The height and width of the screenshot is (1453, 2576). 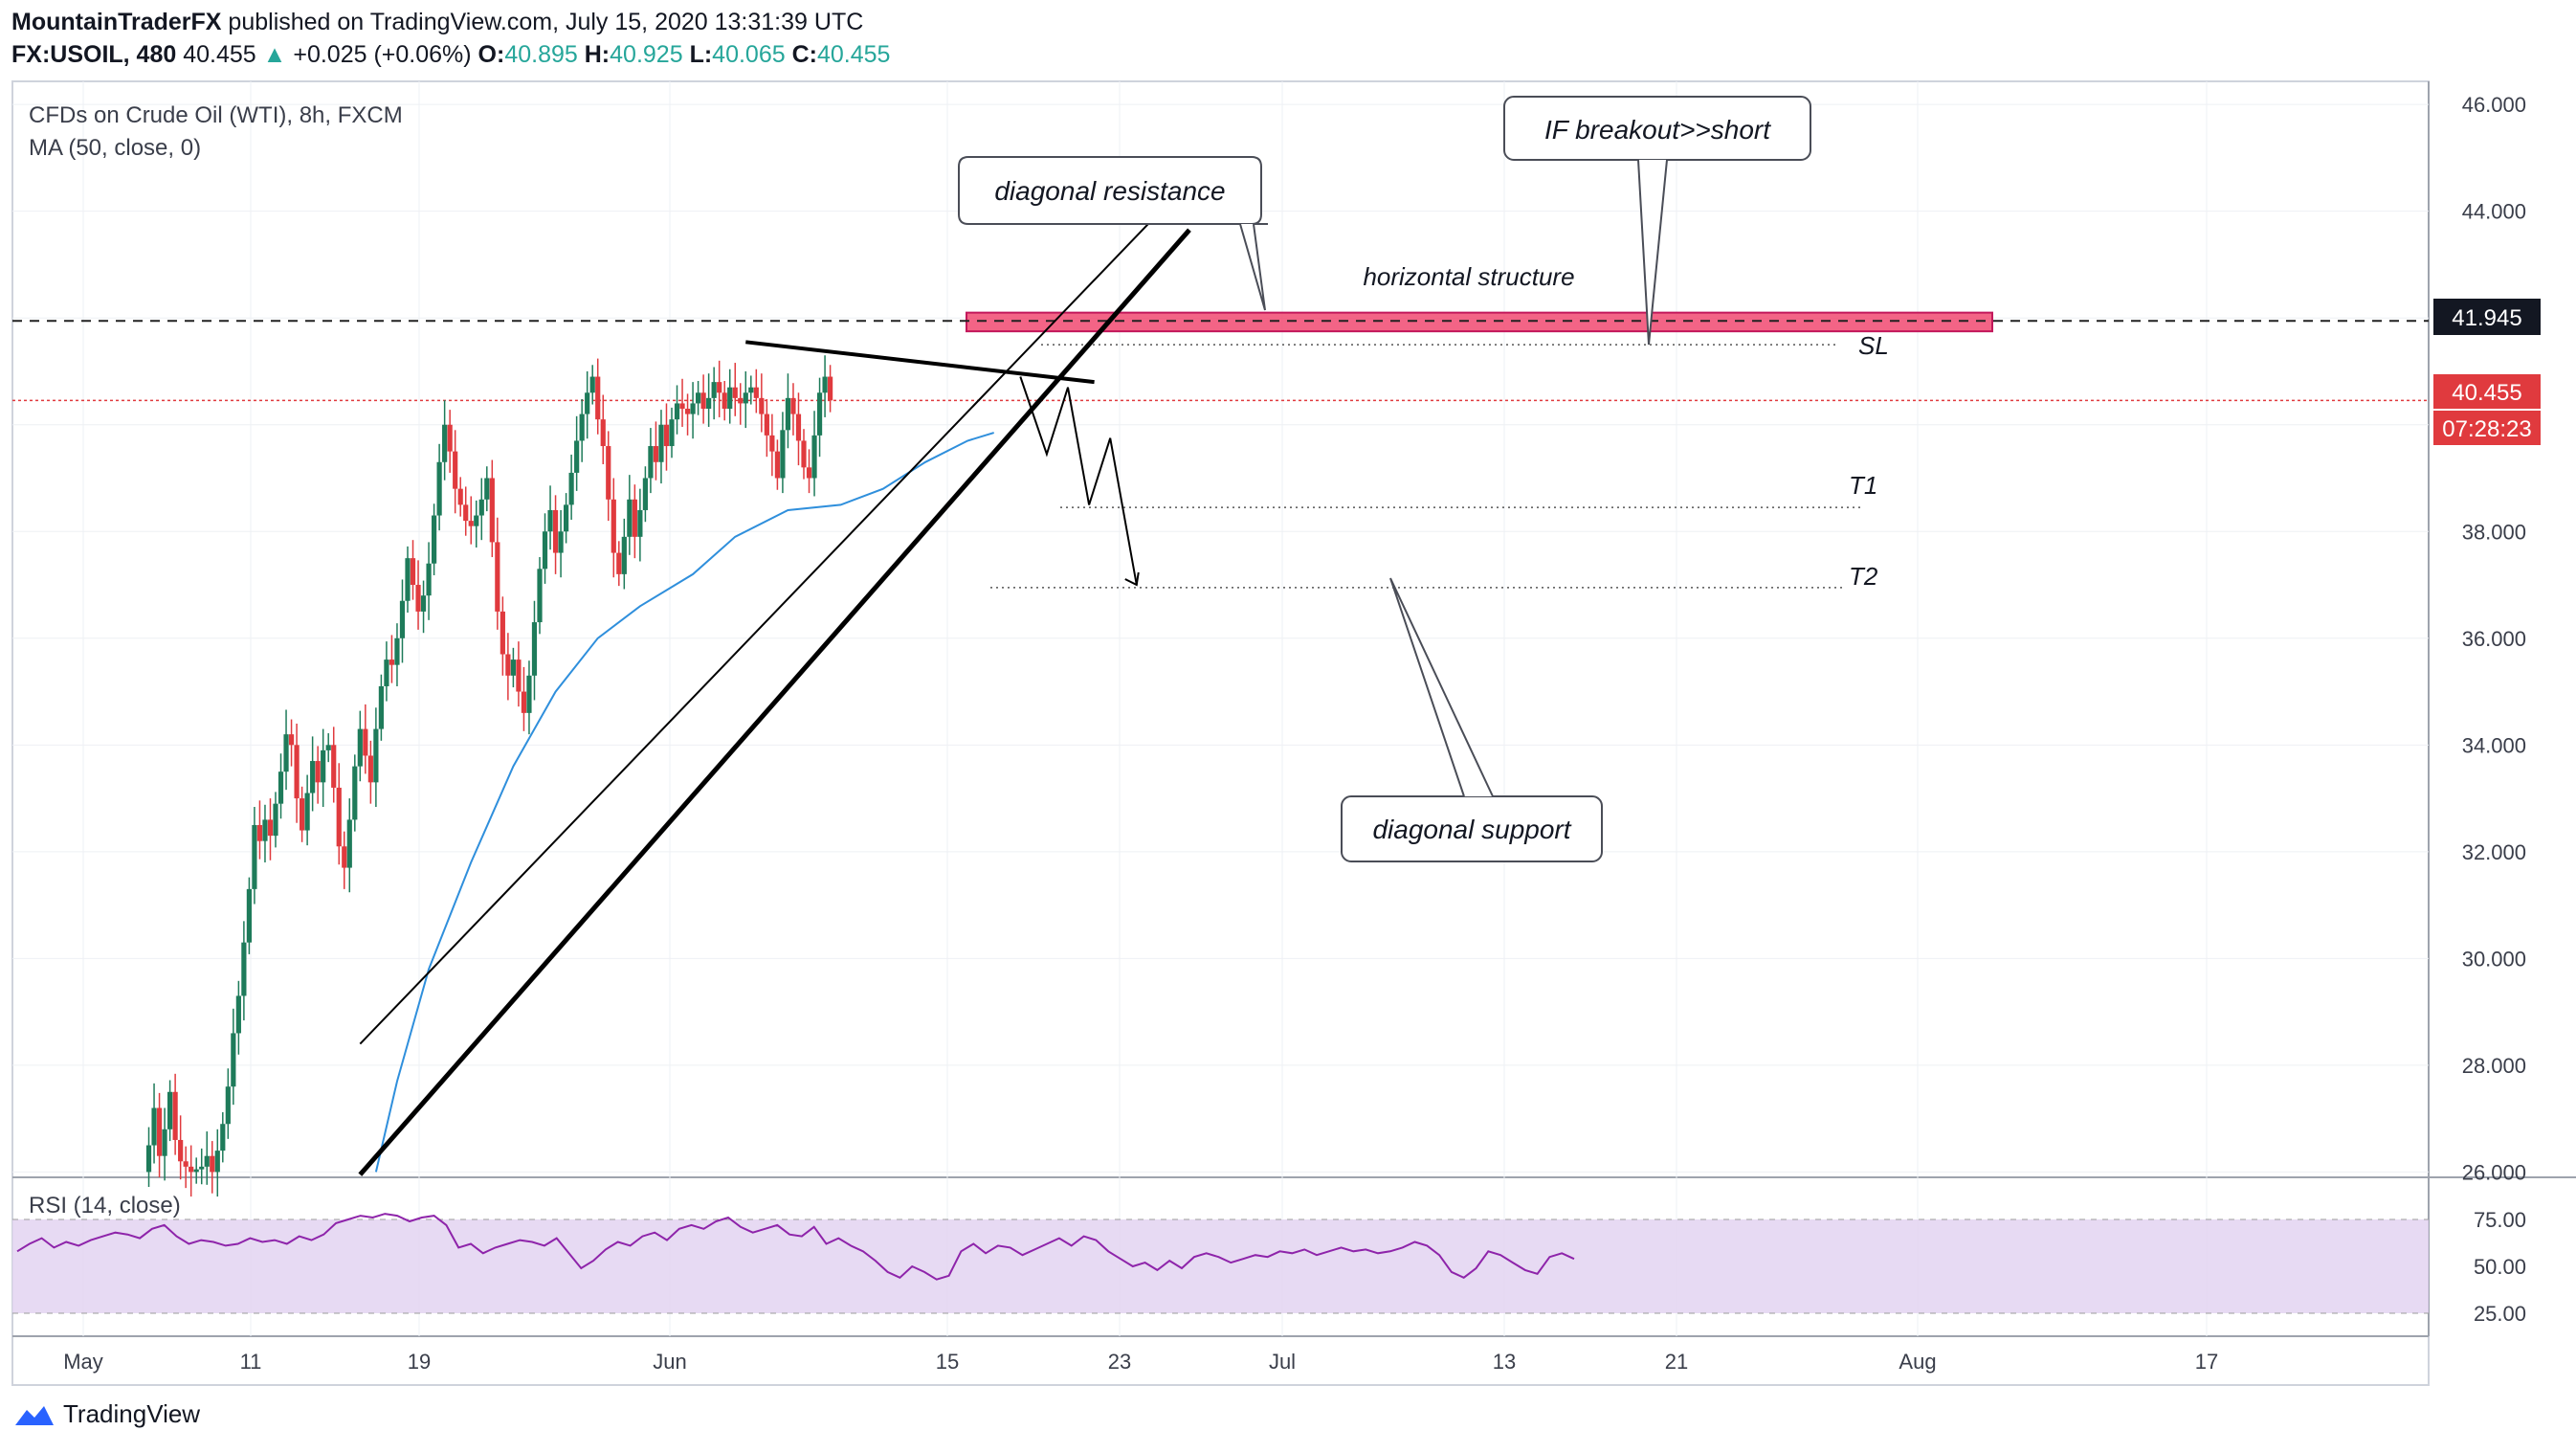 What do you see at coordinates (2494, 212) in the screenshot?
I see `price-tick-label: 44.000` at bounding box center [2494, 212].